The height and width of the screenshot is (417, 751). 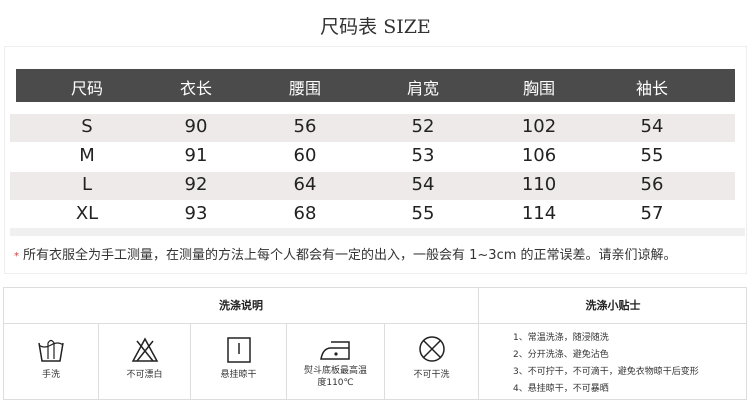 What do you see at coordinates (196, 155) in the screenshot?
I see `cell-length: 91` at bounding box center [196, 155].